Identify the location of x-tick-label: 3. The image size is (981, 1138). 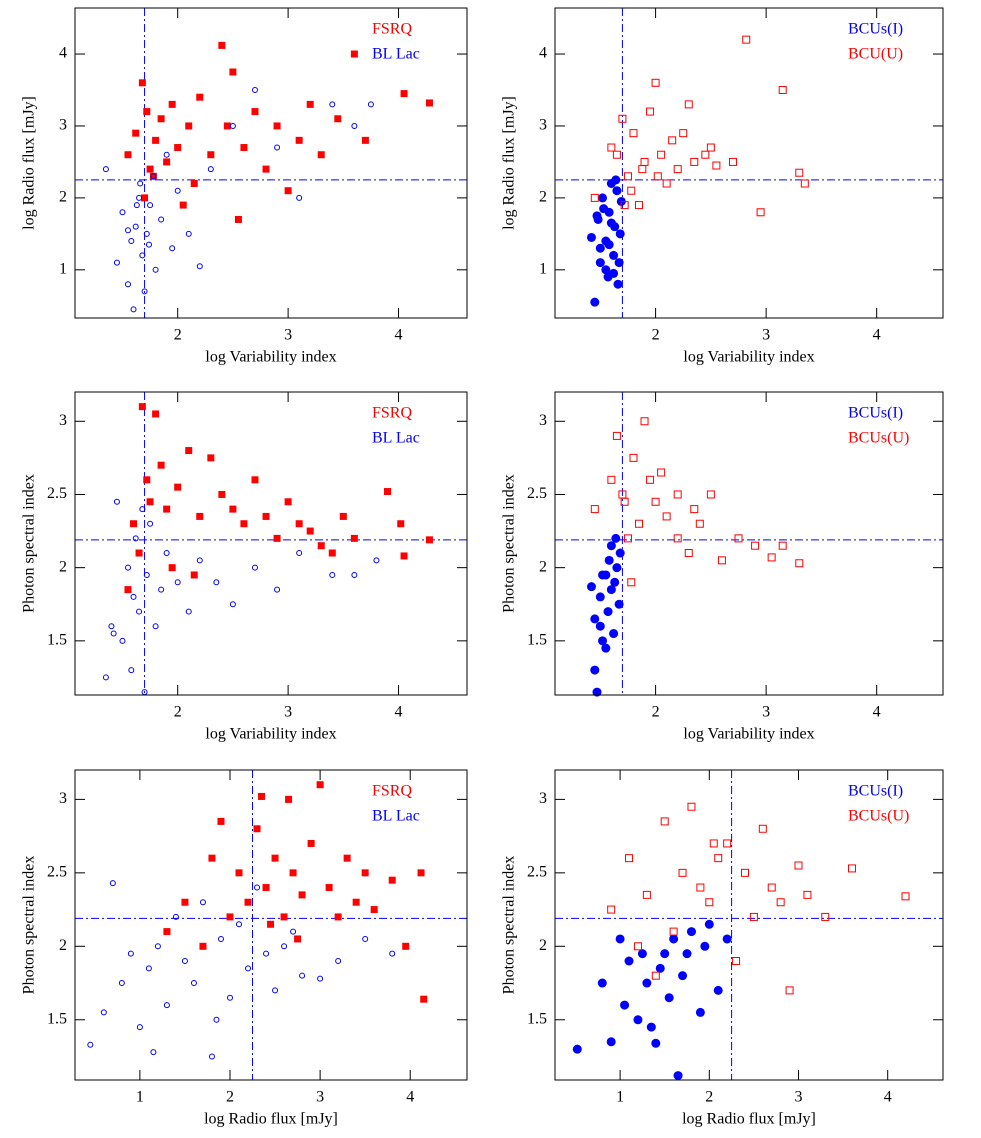
(799, 1097).